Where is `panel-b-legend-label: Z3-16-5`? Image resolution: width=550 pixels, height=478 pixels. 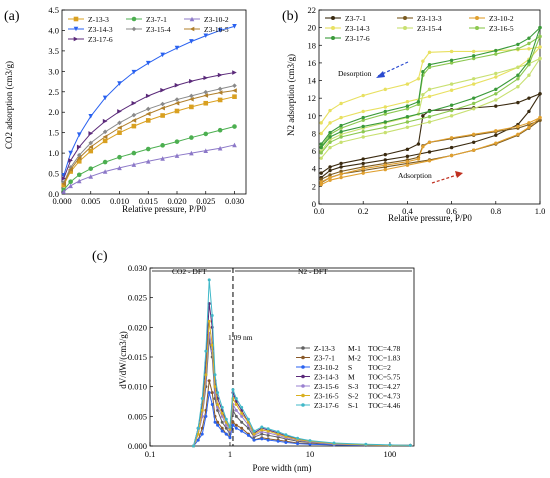
panel-b-legend-label: Z3-16-5 is located at coordinates (501, 28).